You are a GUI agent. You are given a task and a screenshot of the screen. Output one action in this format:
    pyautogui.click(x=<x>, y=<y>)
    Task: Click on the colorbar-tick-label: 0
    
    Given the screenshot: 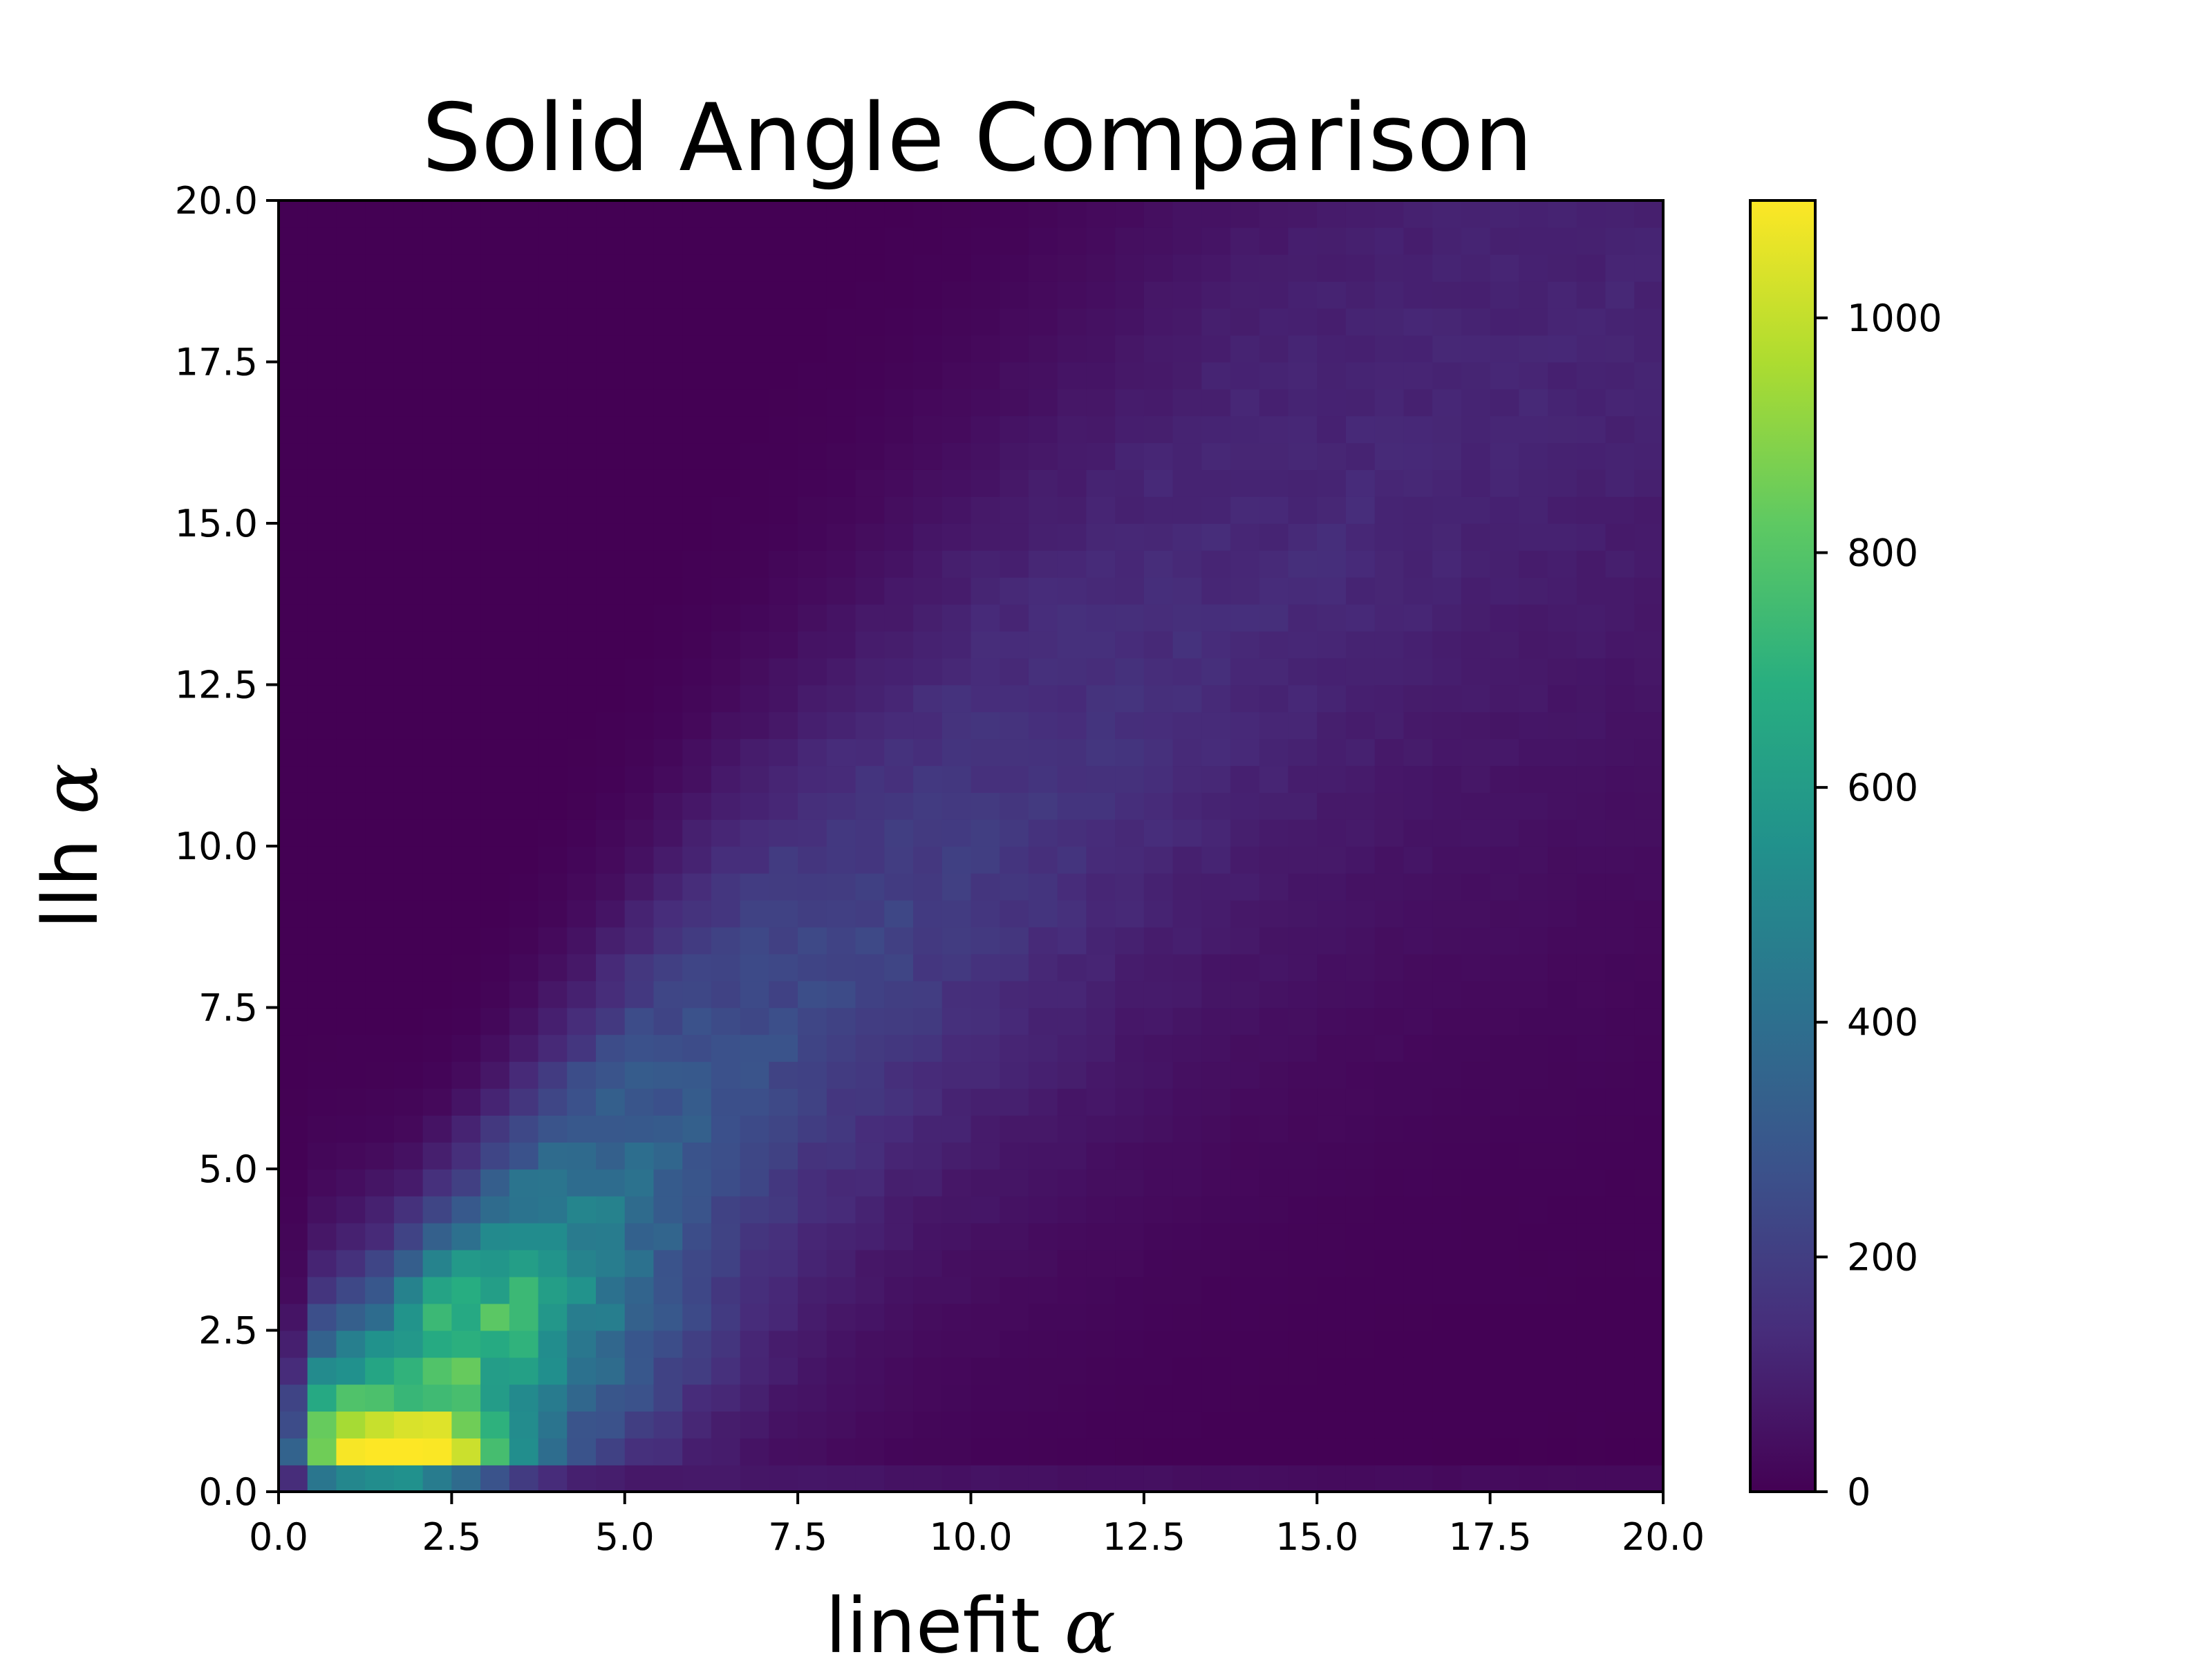 What is the action you would take?
    pyautogui.click(x=1859, y=1492)
    